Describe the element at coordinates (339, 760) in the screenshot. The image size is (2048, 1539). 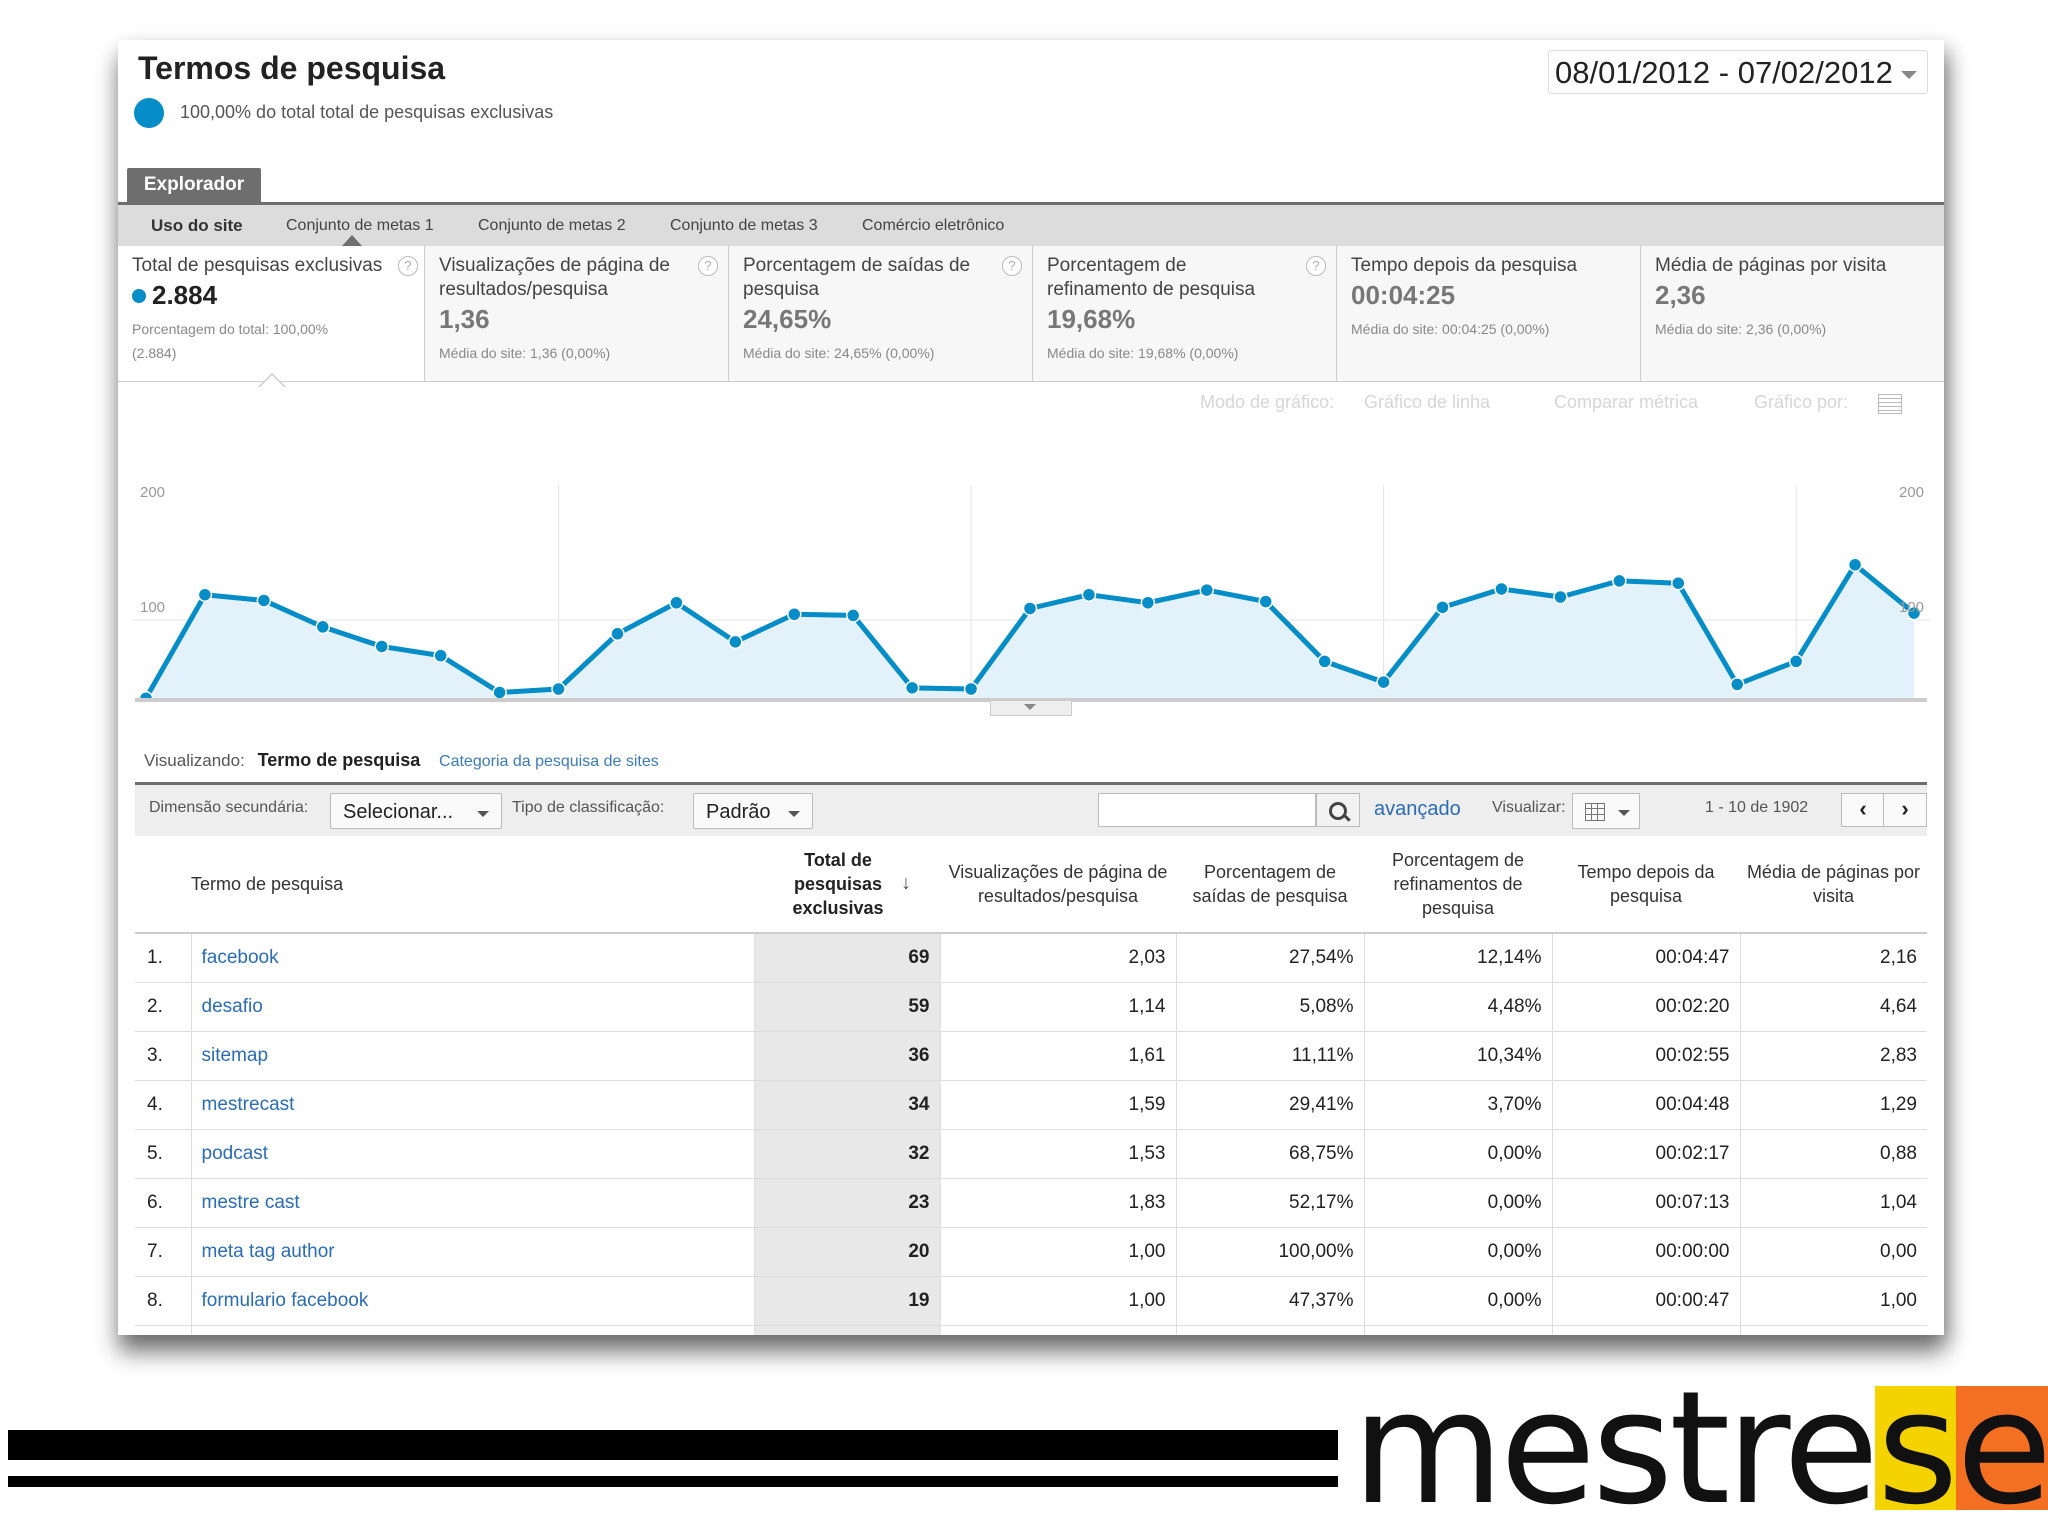
I see `viewing-current-dimension: Termo de pesquisa` at that location.